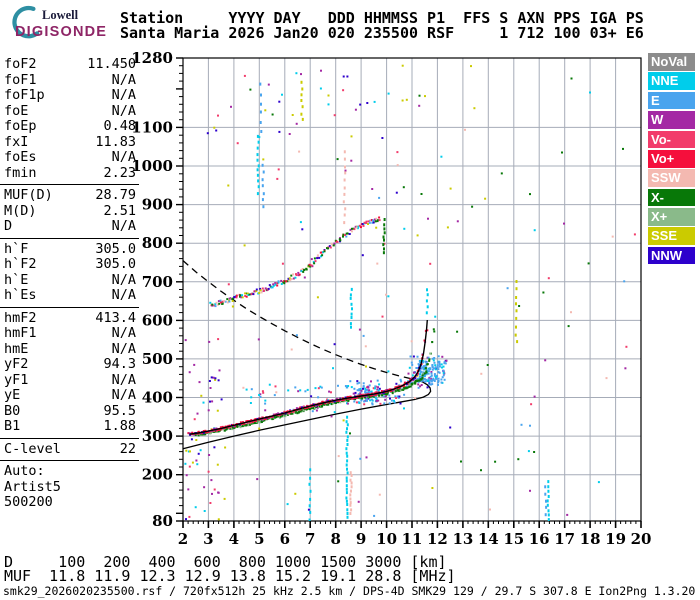 This screenshot has width=700, height=600. What do you see at coordinates (157, 436) in the screenshot?
I see `y-tick-label: 300` at bounding box center [157, 436].